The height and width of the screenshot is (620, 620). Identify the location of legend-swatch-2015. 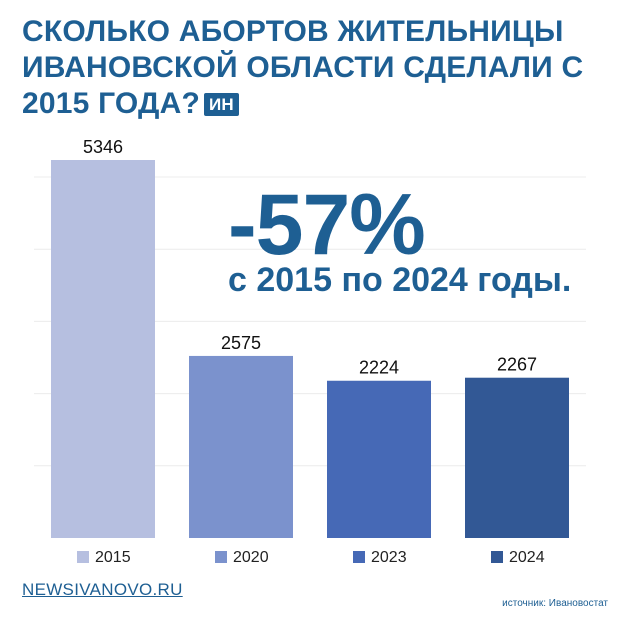
(83, 557).